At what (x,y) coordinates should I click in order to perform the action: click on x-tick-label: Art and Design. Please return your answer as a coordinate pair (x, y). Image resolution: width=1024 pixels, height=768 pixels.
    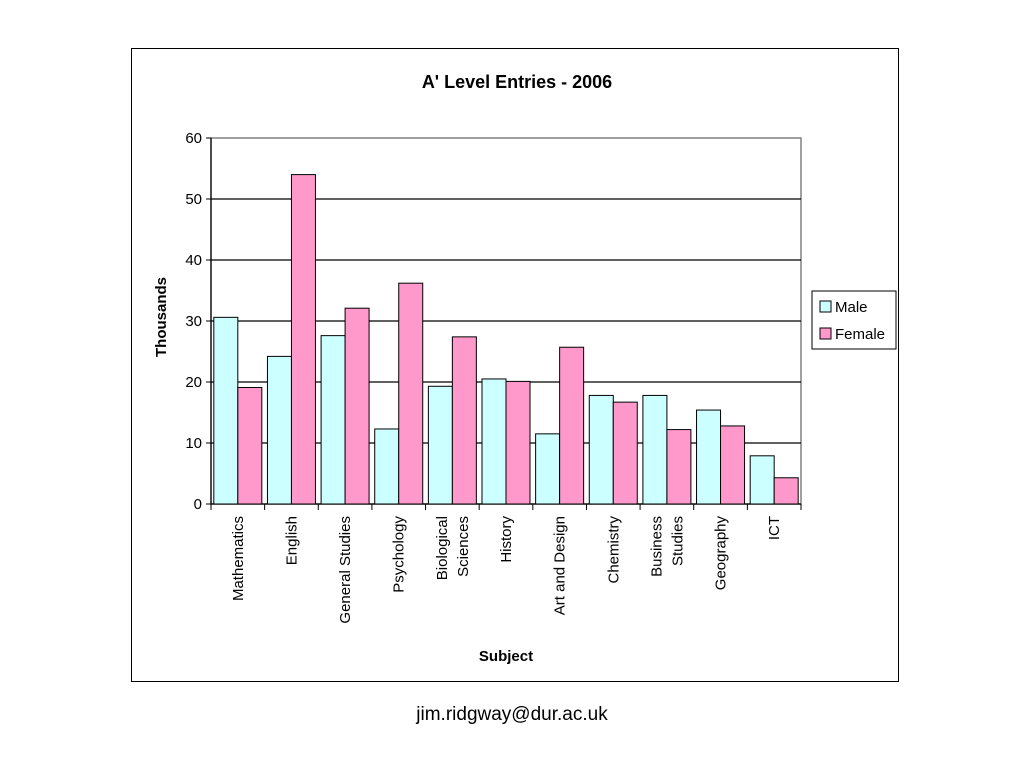
    Looking at the image, I should click on (560, 565).